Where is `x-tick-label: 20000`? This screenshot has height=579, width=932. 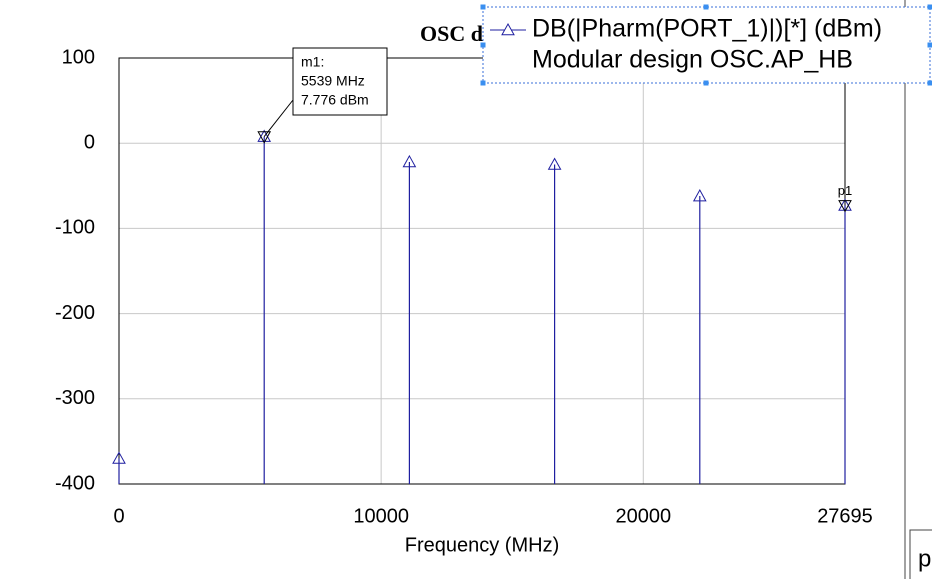
x-tick-label: 20000 is located at coordinates (643, 516).